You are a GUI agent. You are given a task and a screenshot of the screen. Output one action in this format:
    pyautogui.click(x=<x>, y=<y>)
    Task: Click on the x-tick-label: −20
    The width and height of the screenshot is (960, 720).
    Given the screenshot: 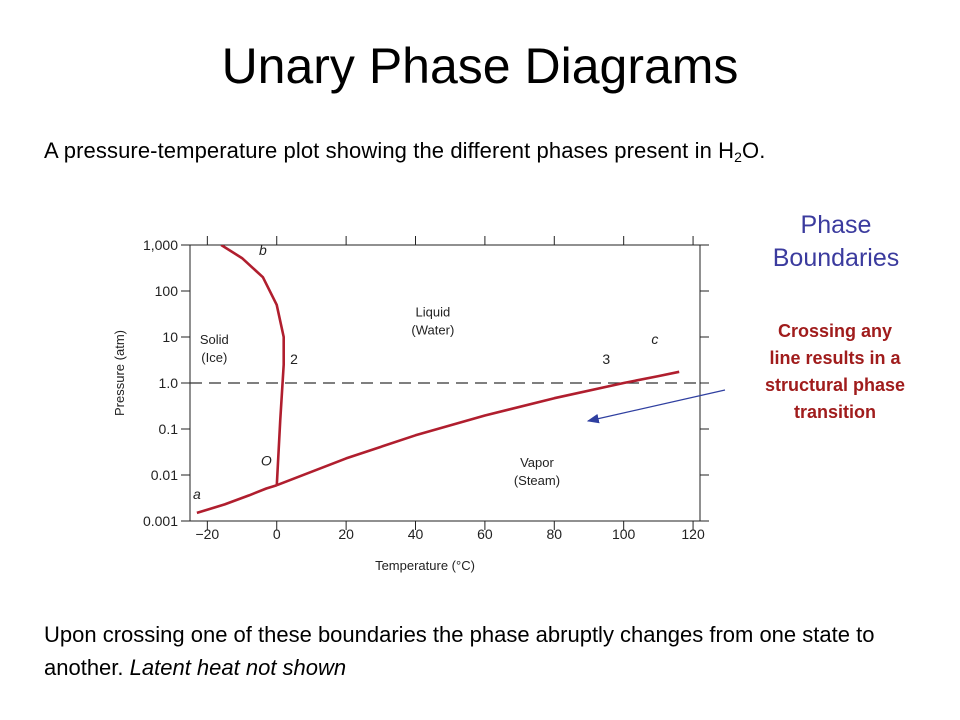 What is the action you would take?
    pyautogui.click(x=207, y=534)
    